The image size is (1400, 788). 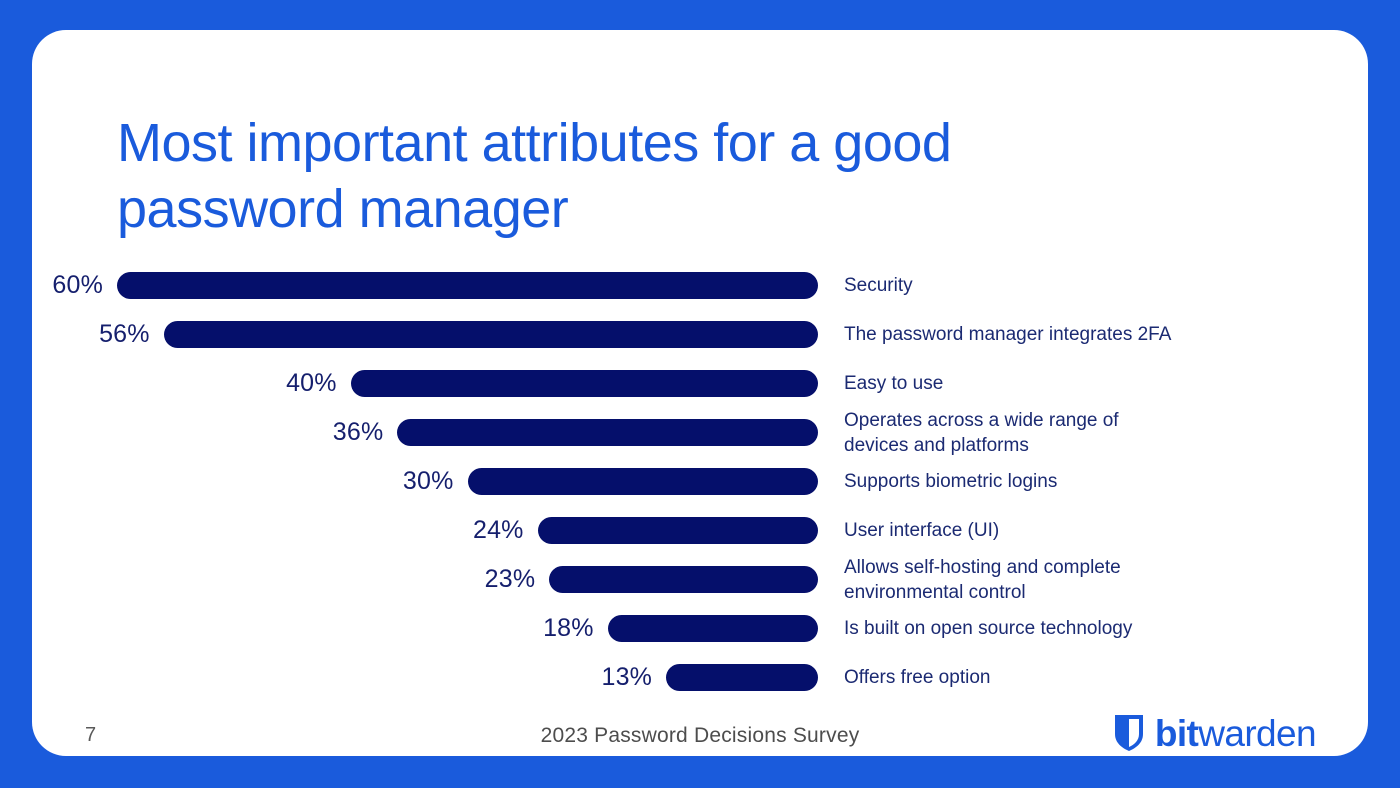 I want to click on bar-track: 13%, so click(x=467, y=677).